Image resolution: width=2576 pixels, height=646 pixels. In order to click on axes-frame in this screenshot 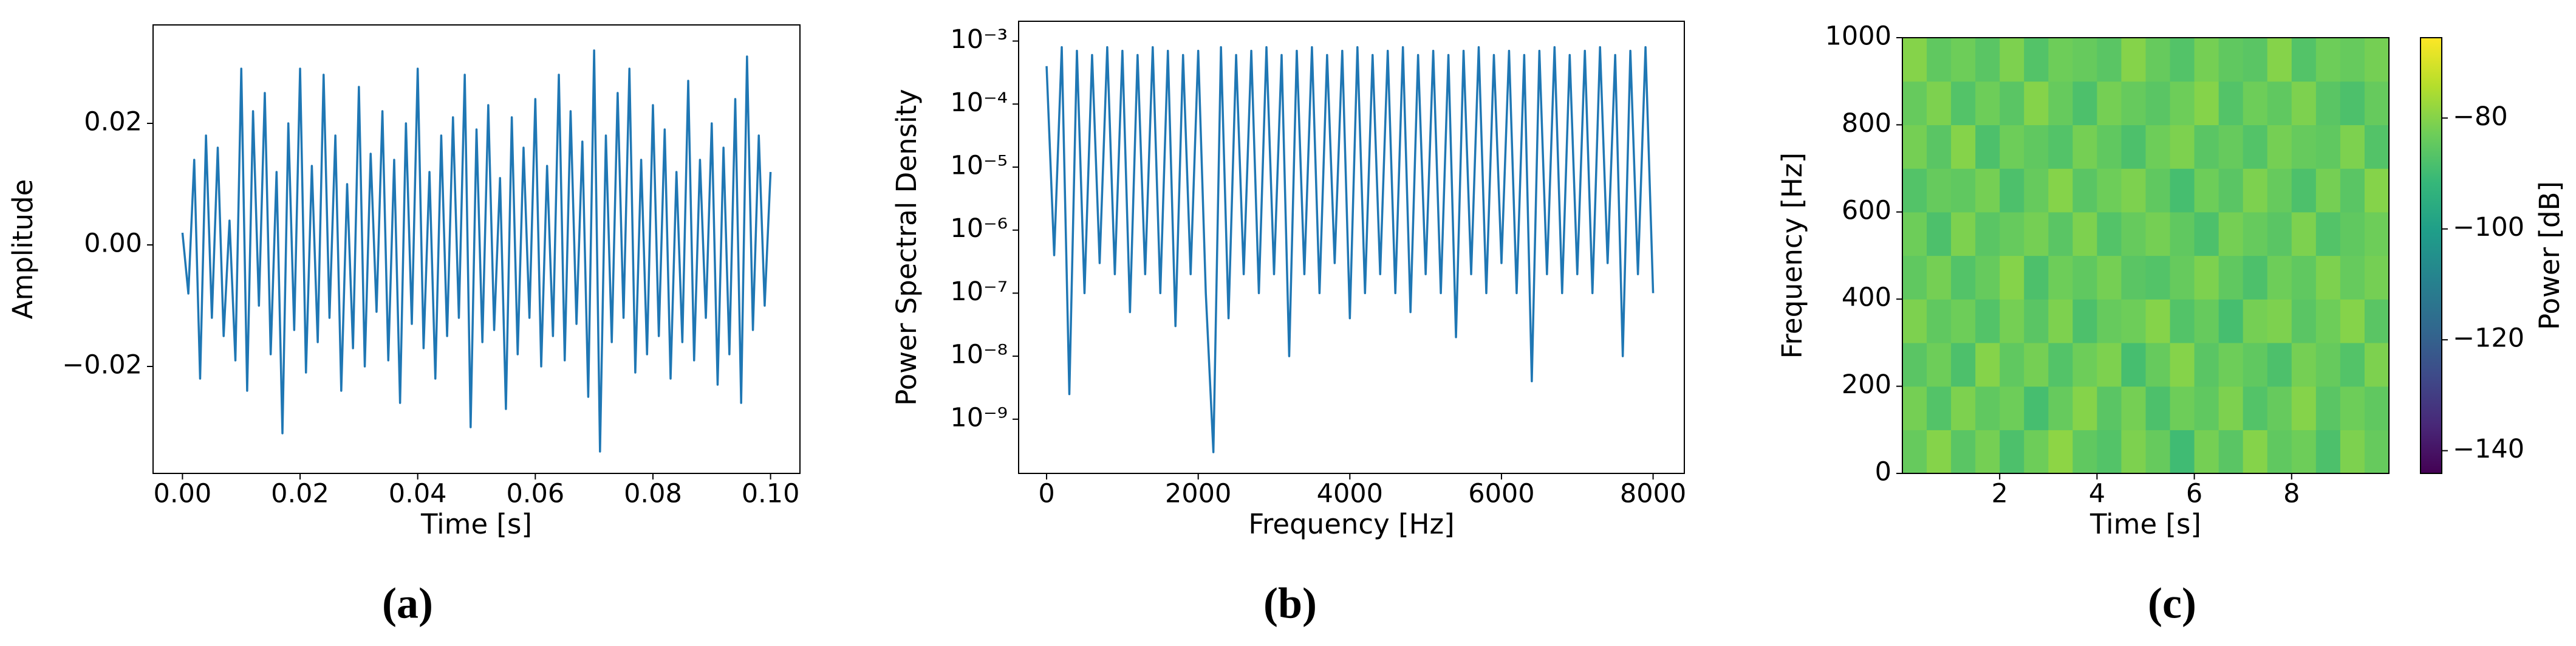, I will do `click(2146, 255)`.